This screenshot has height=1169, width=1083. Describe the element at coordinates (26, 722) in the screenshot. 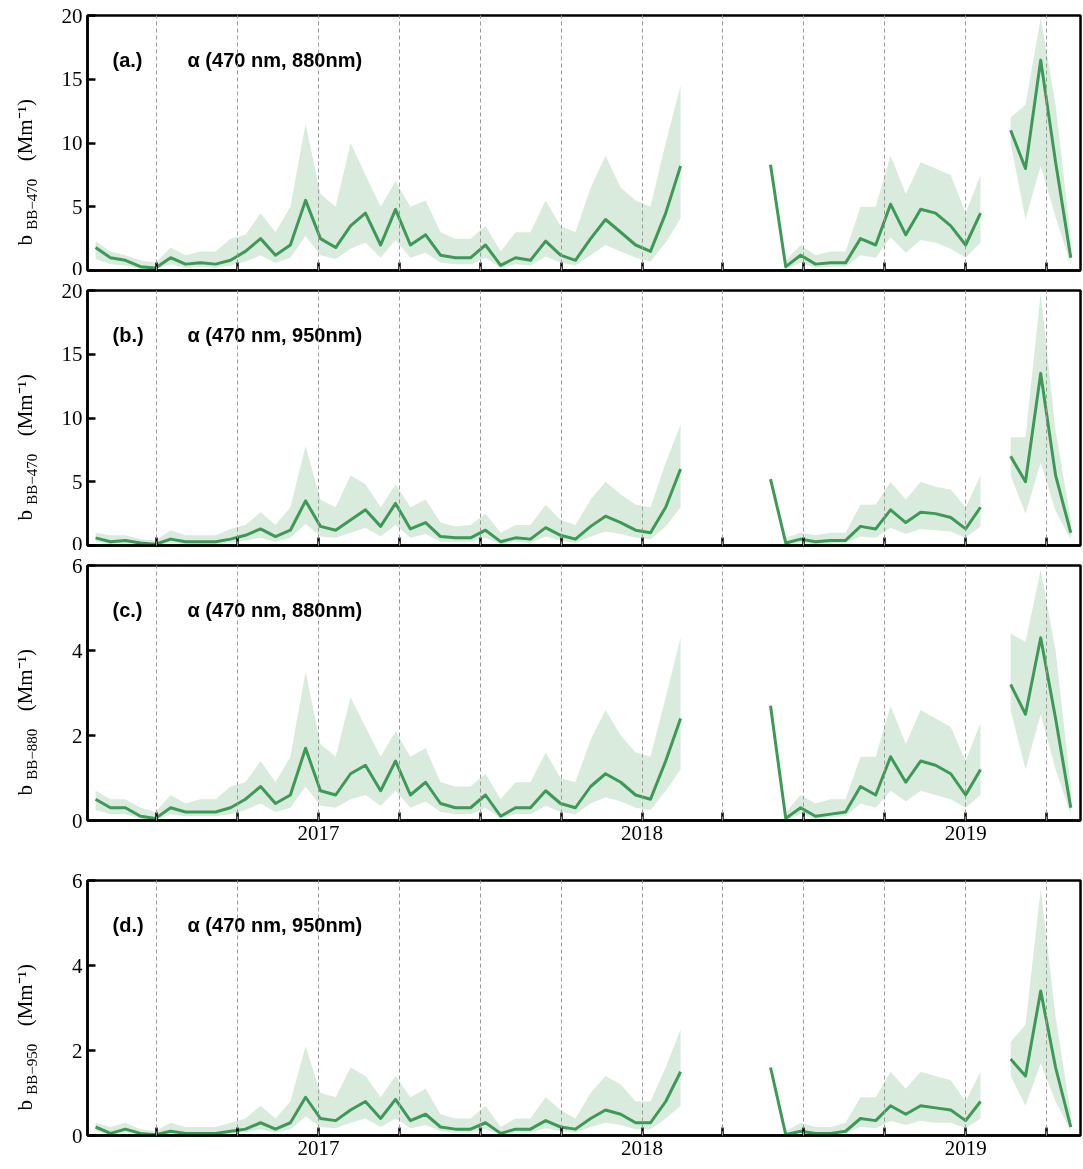

I see `y-axis-title: bBB−880 (Mm⁻¹)` at that location.